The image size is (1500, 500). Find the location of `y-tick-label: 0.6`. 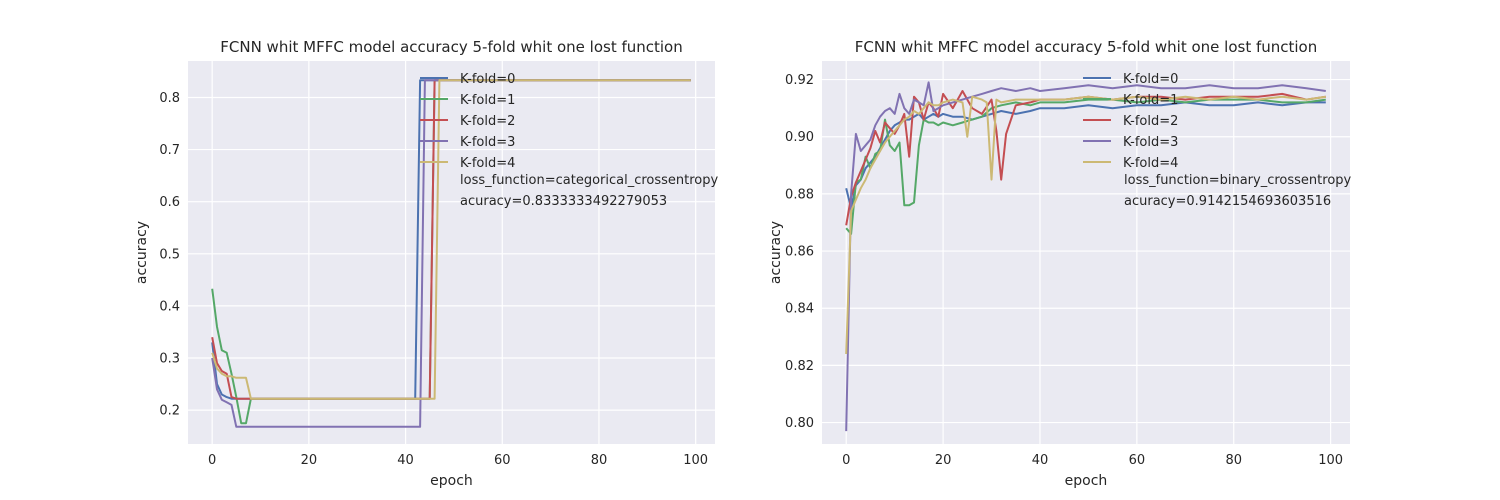

y-tick-label: 0.6 is located at coordinates (169, 202).